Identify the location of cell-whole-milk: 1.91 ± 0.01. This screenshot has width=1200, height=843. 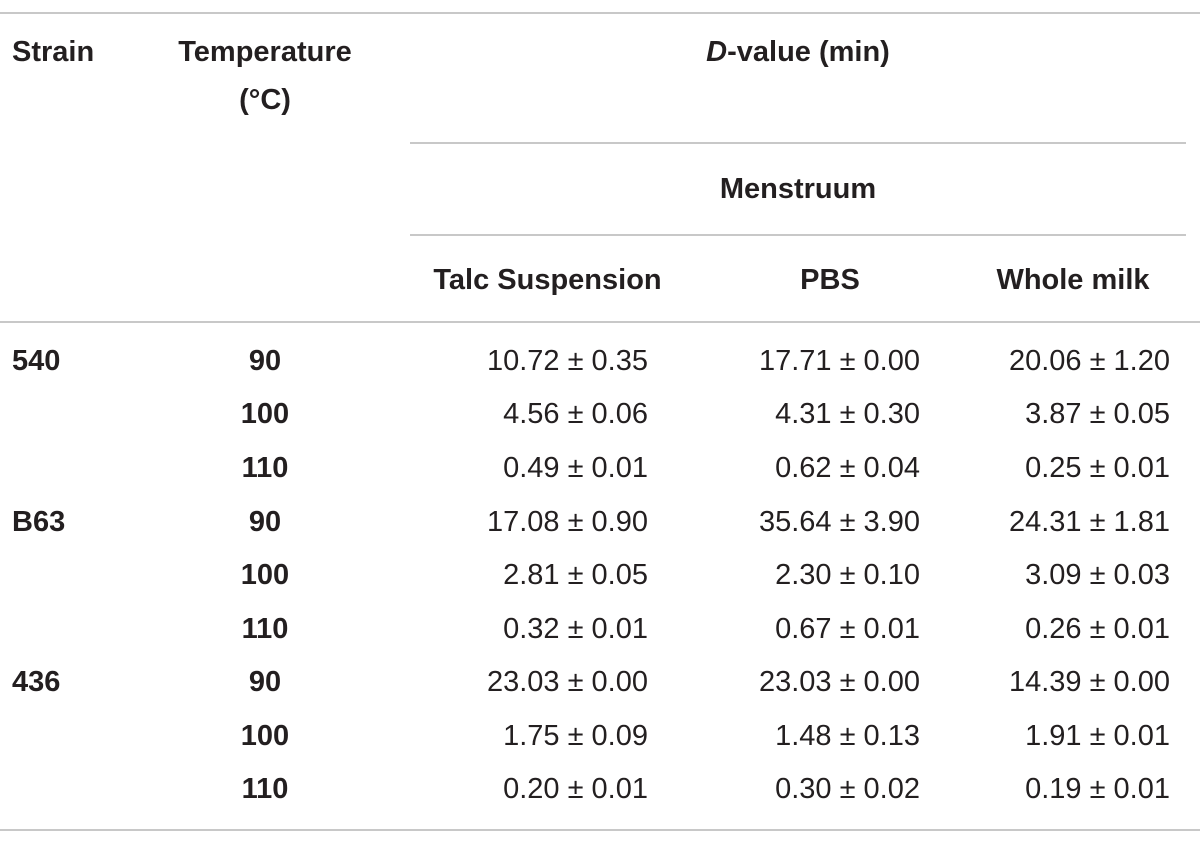
(1097, 736).